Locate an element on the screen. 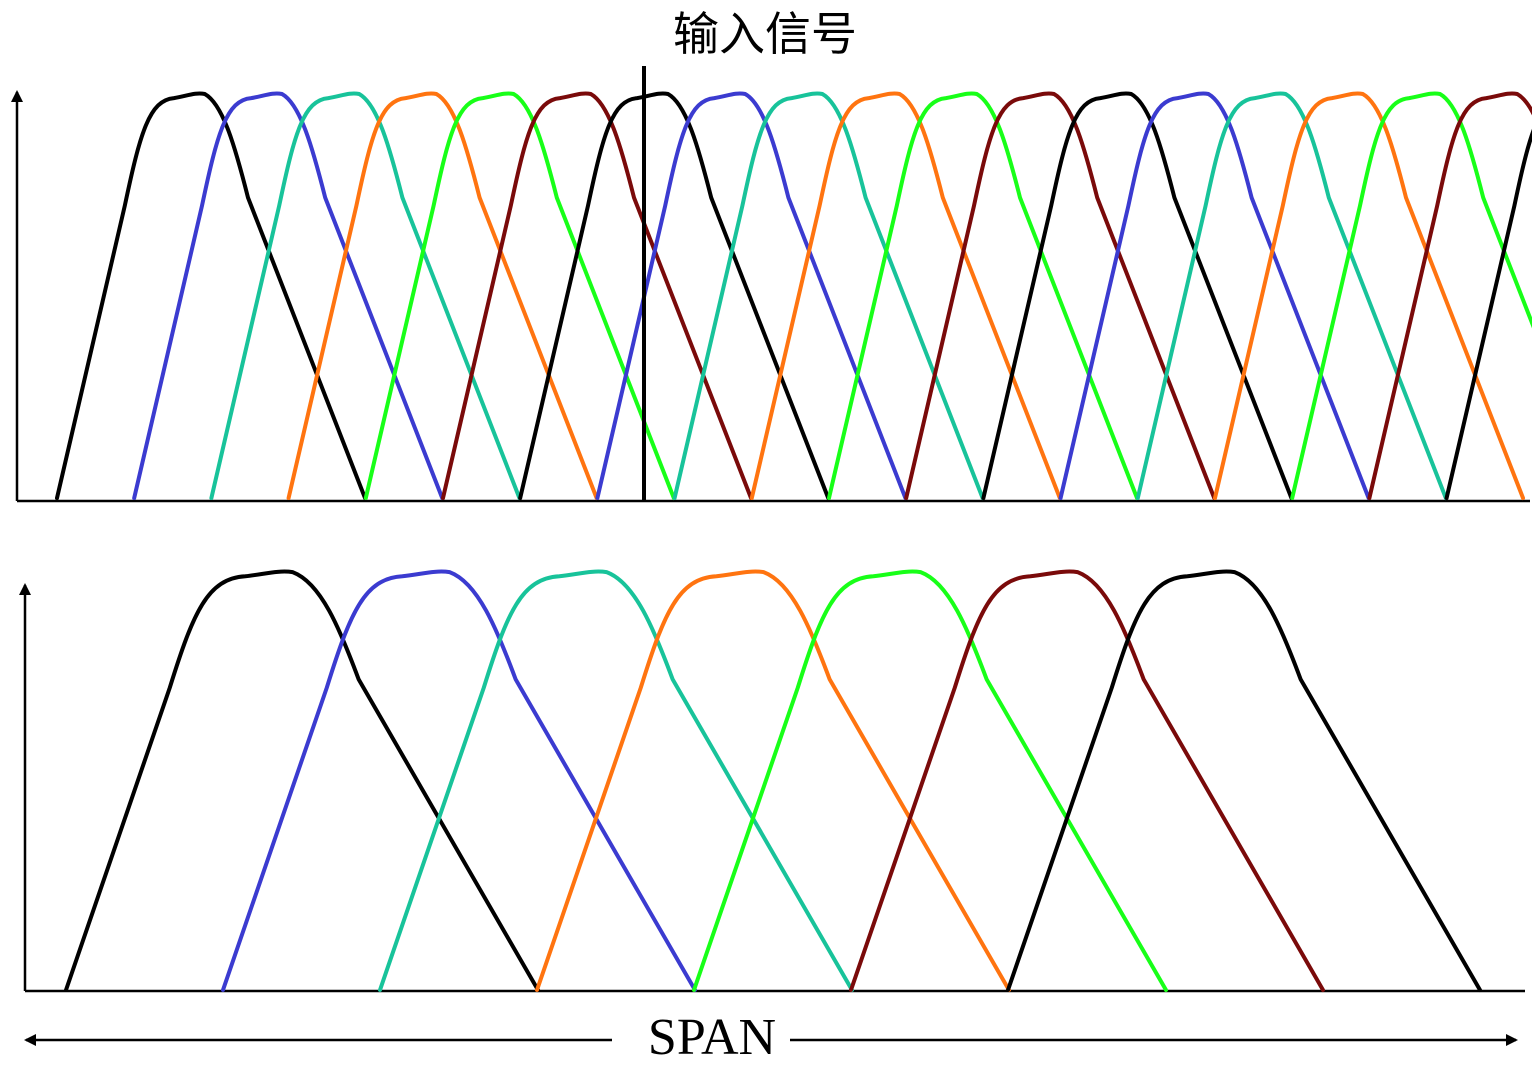 Image resolution: width=1532 pixels, height=1068 pixels. input-signal-label: 输入信号 is located at coordinates (765, 34).